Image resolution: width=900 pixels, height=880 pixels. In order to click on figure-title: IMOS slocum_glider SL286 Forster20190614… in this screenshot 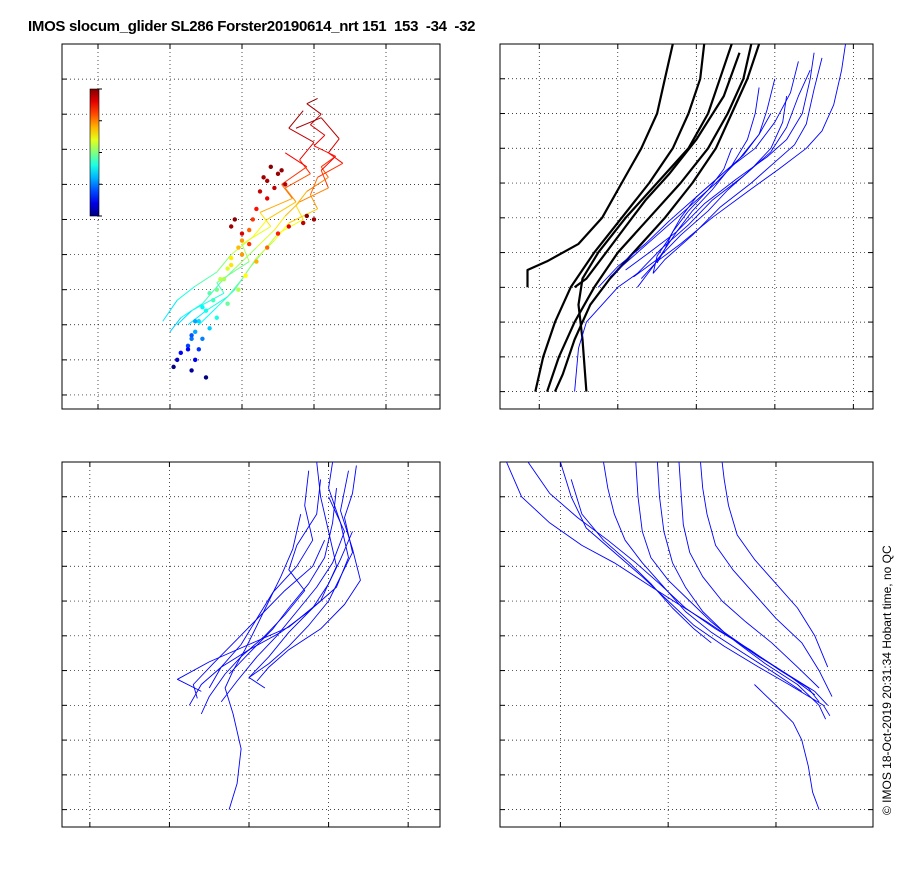, I will do `click(252, 26)`.